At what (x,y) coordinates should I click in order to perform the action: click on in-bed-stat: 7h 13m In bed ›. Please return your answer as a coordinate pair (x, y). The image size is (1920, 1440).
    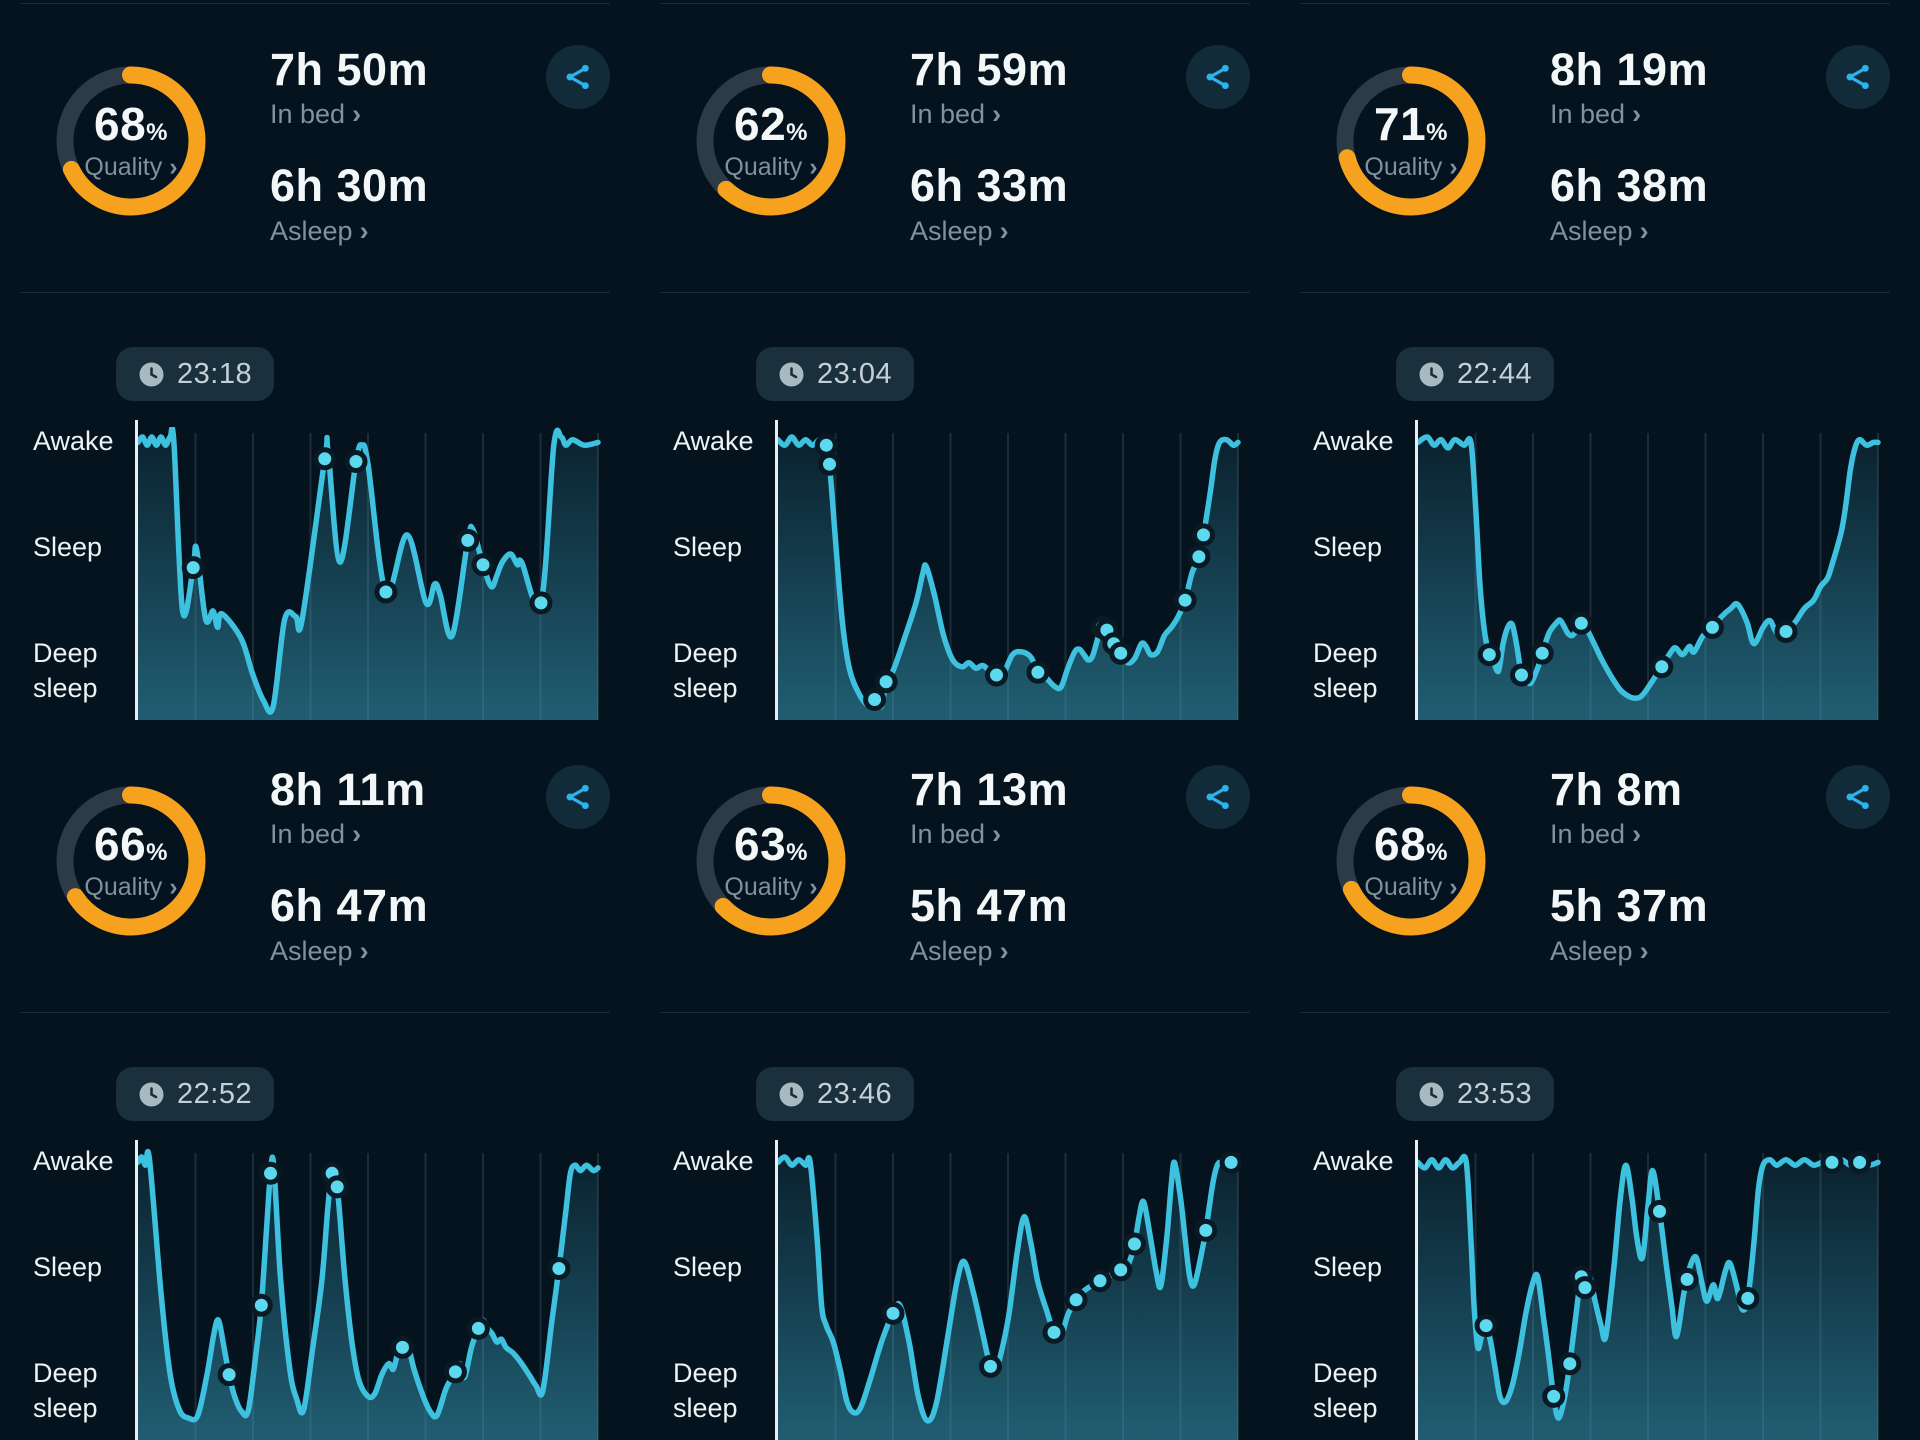
    Looking at the image, I should click on (989, 807).